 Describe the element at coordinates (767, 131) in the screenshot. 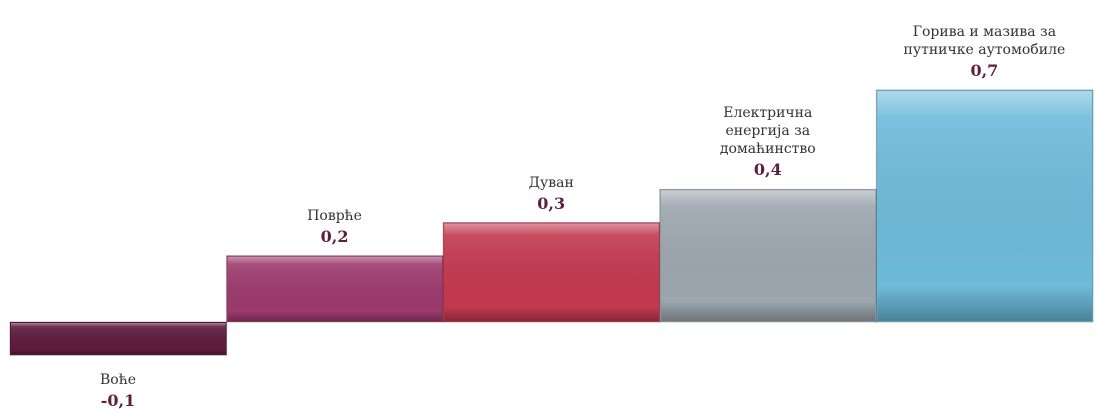

I see `category-label: Електрична енергија за домаћинство` at that location.